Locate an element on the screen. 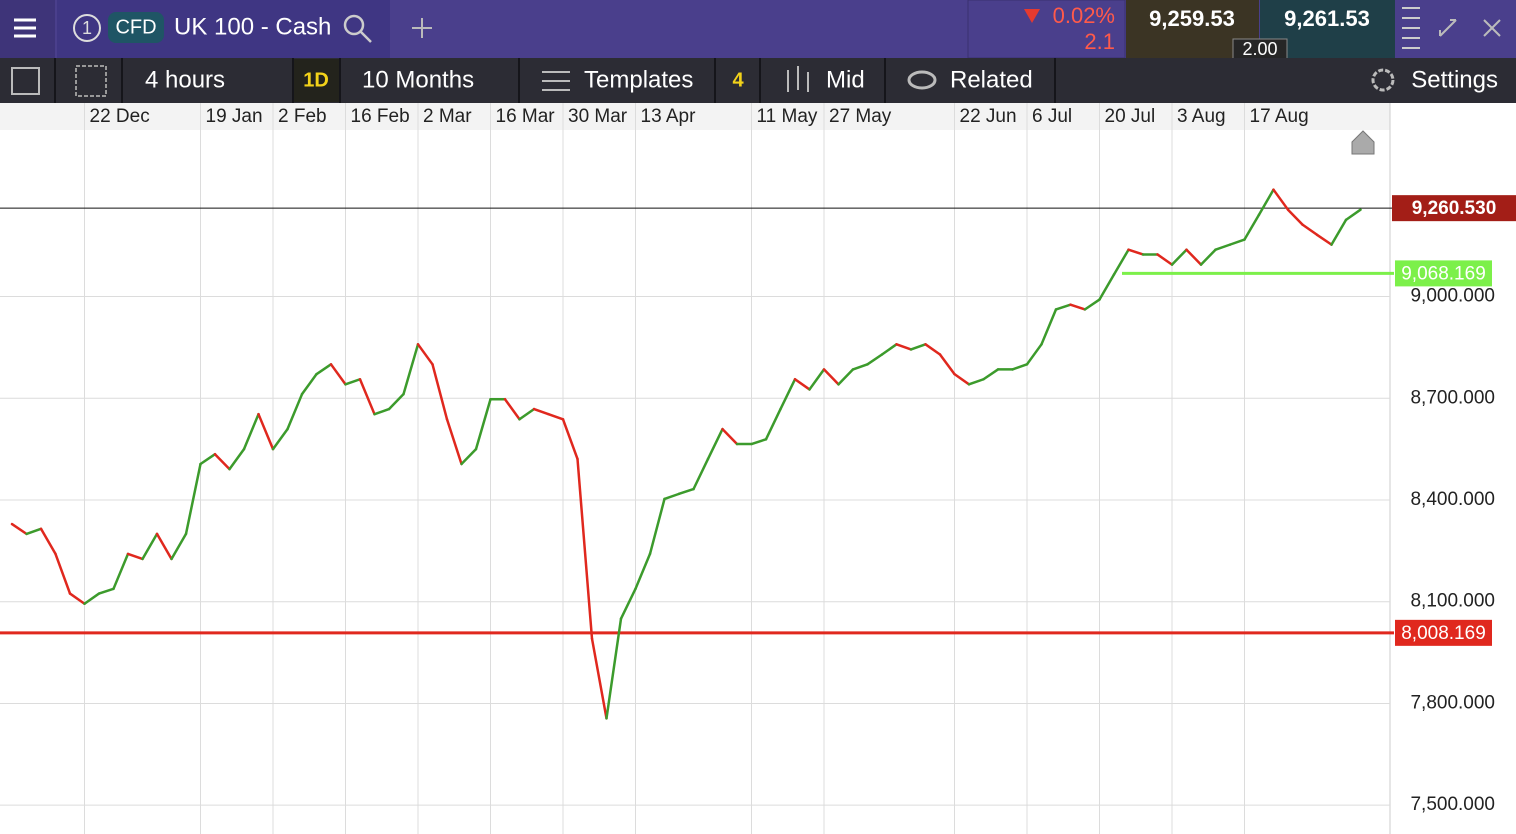 This screenshot has height=834, width=1516. x-tick-label: 13 Apr is located at coordinates (669, 116).